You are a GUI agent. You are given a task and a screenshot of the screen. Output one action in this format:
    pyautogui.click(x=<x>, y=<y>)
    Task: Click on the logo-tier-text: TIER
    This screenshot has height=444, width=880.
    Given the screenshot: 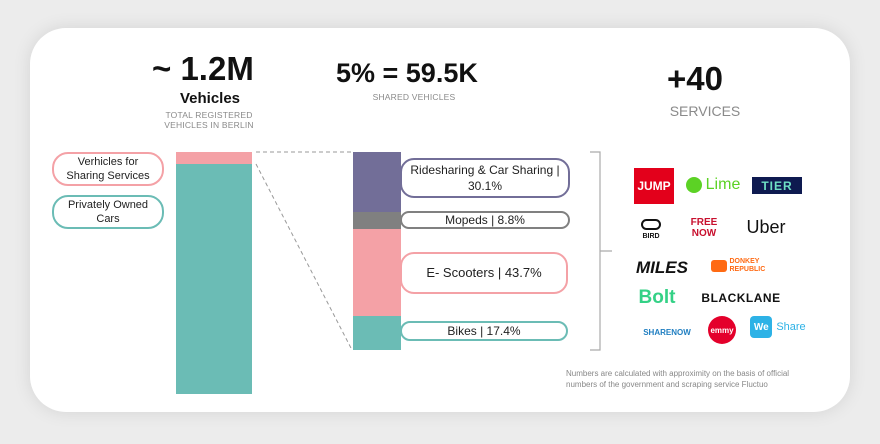 What is the action you would take?
    pyautogui.click(x=777, y=185)
    